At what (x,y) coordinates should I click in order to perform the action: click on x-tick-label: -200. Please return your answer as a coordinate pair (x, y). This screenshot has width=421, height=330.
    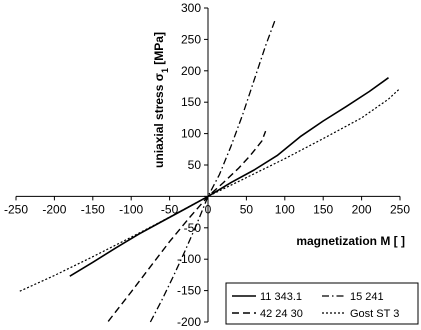
    Looking at the image, I should click on (54, 209).